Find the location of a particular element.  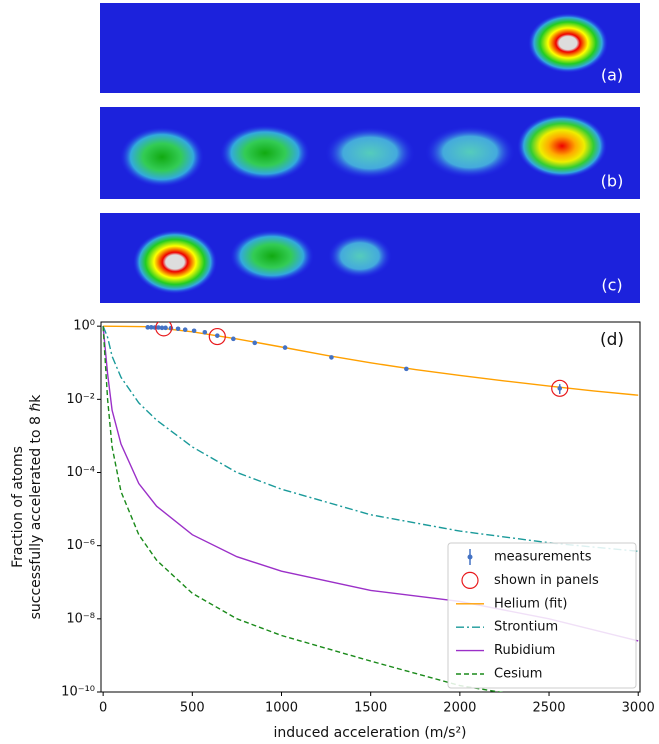

panel-label: (c) is located at coordinates (611, 285).